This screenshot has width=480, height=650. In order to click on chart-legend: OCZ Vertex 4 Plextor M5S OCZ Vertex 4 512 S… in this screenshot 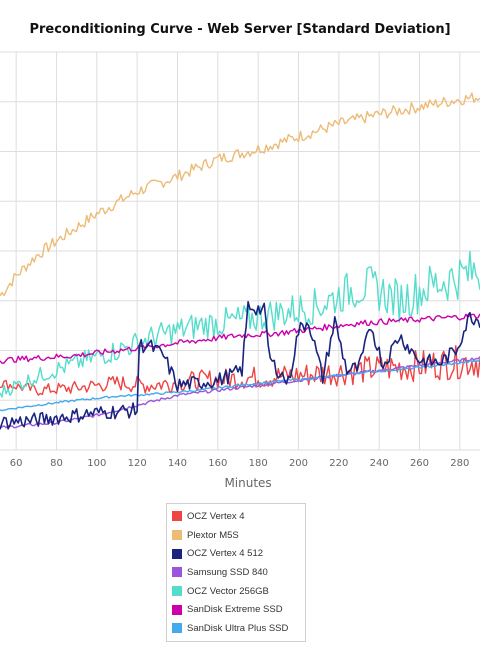, I will do `click(236, 572)`.